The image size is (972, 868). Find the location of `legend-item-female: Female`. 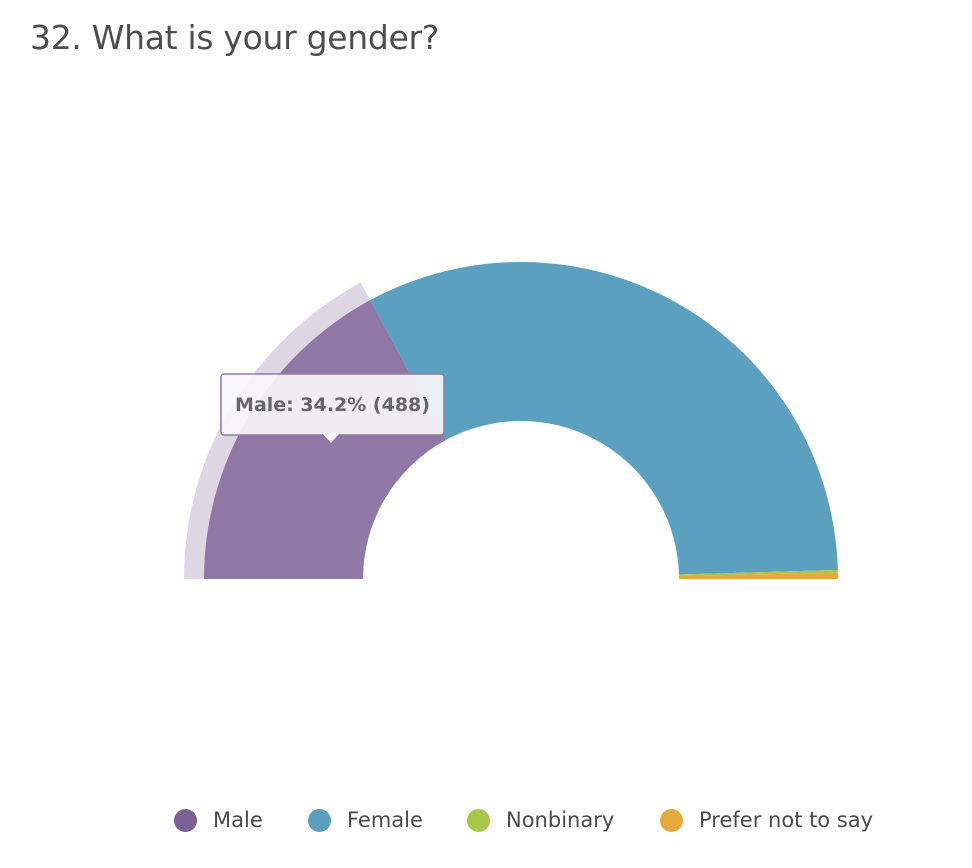

legend-item-female: Female is located at coordinates (365, 820).